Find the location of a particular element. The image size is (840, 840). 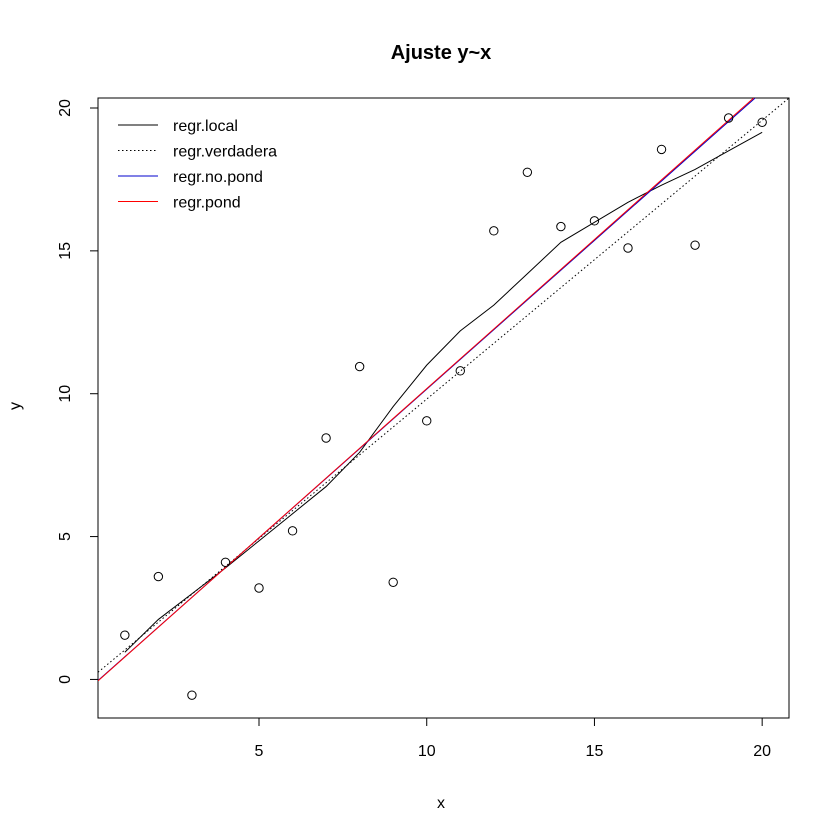

legend-label: regr.verdadera is located at coordinates (225, 152).